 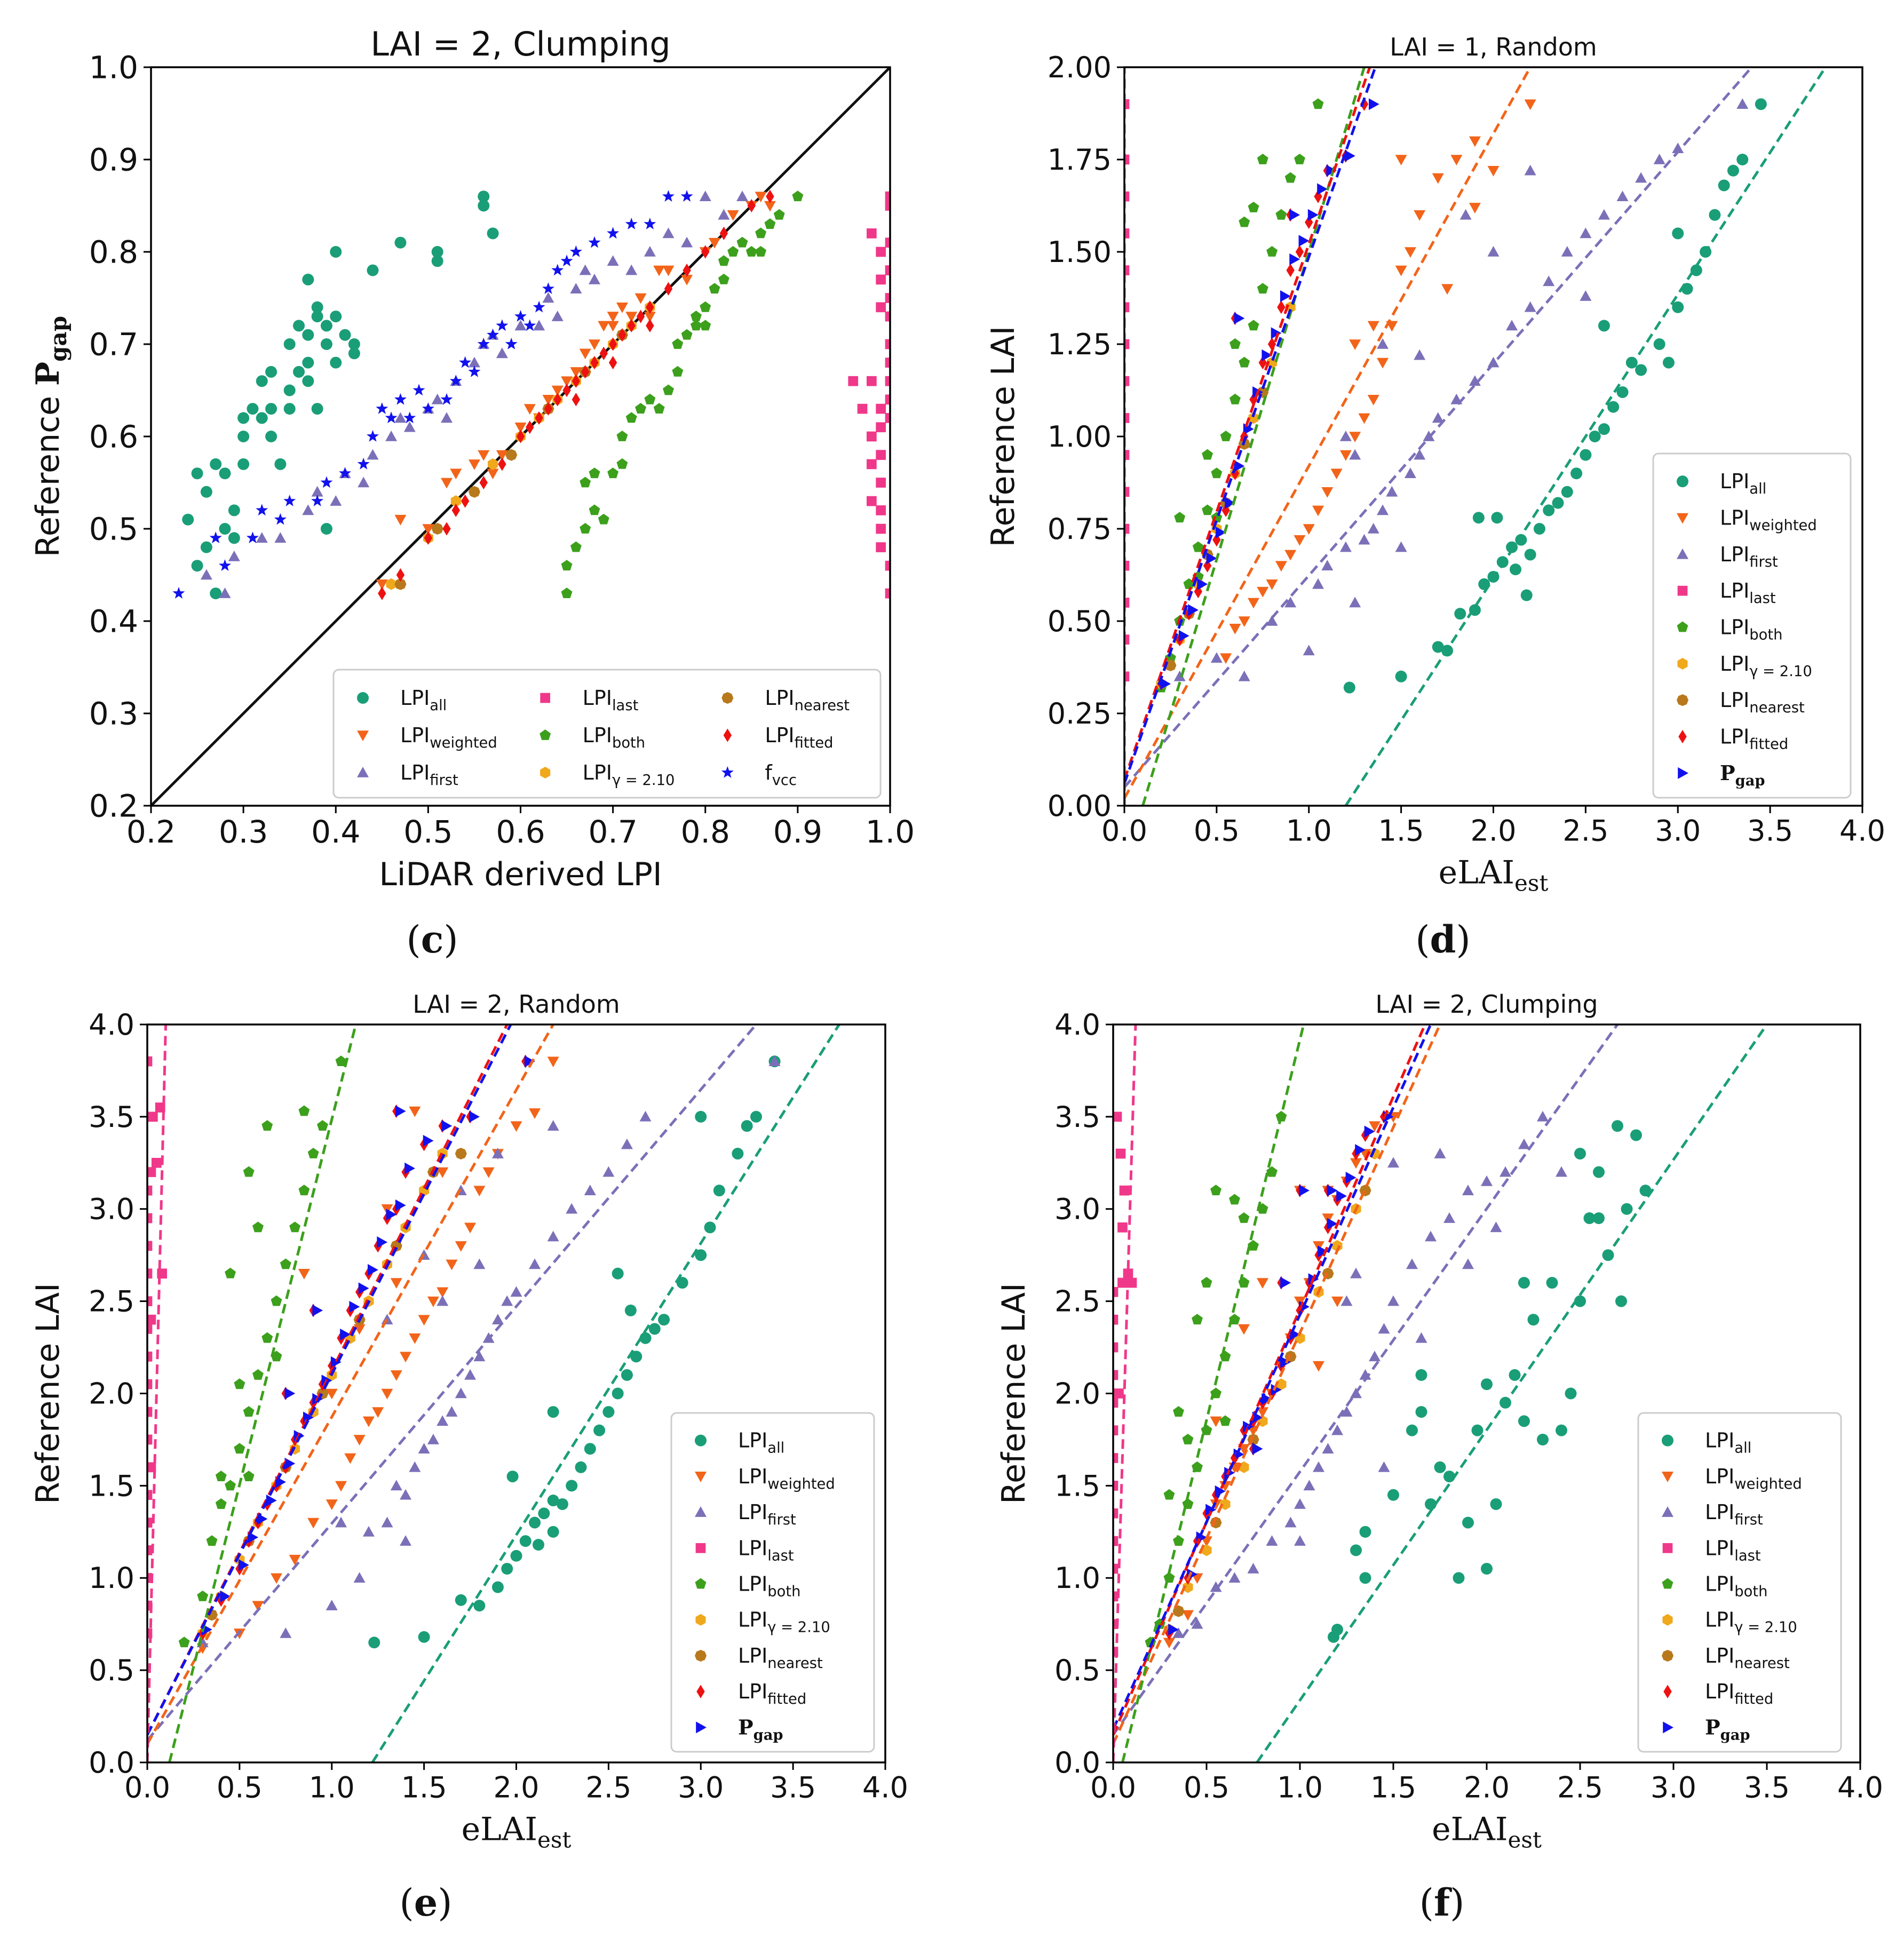 What do you see at coordinates (1494, 831) in the screenshot?
I see `x-tick-label: 2.0` at bounding box center [1494, 831].